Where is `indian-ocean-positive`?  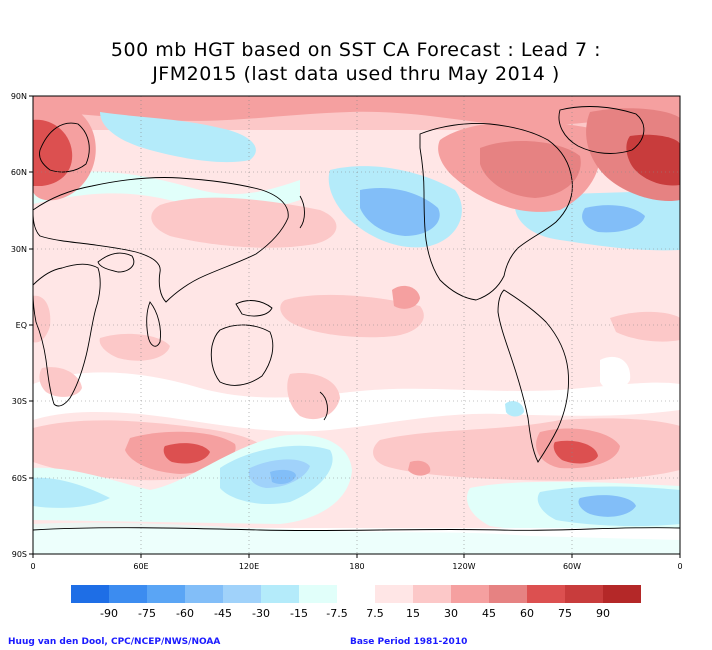
indian-ocean-positive is located at coordinates (134, 347).